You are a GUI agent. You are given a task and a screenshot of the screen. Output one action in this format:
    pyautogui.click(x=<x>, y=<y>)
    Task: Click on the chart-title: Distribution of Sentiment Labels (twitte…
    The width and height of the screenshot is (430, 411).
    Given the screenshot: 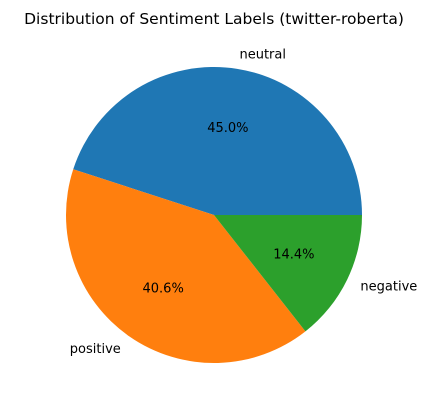 What is the action you would take?
    pyautogui.click(x=214, y=19)
    